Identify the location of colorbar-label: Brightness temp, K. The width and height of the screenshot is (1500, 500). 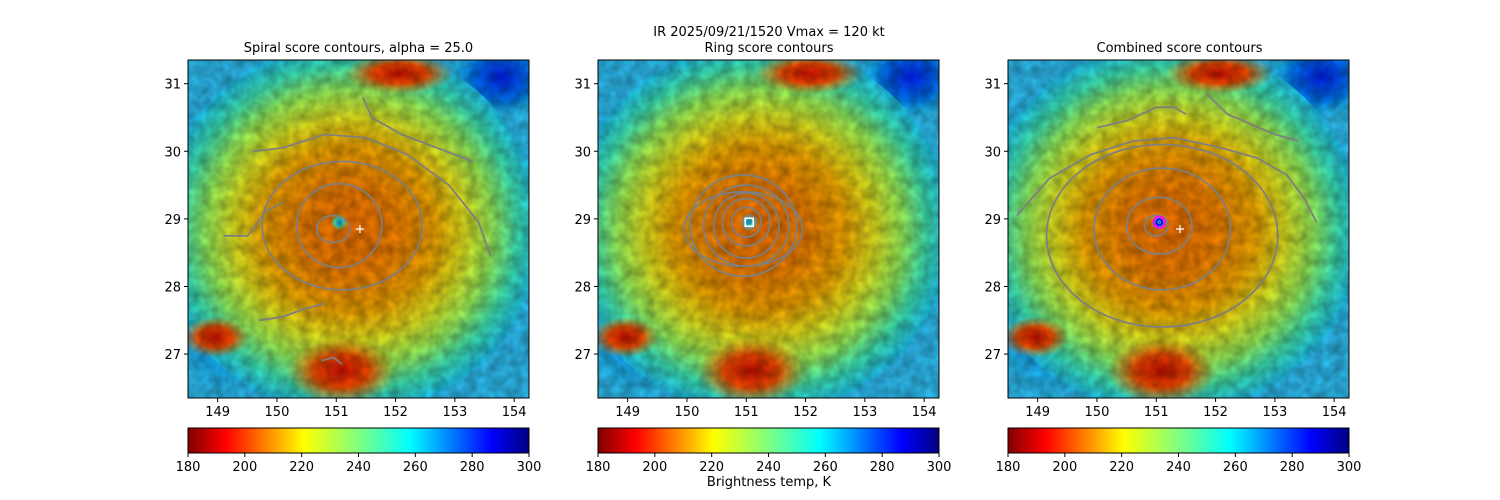
(769, 482).